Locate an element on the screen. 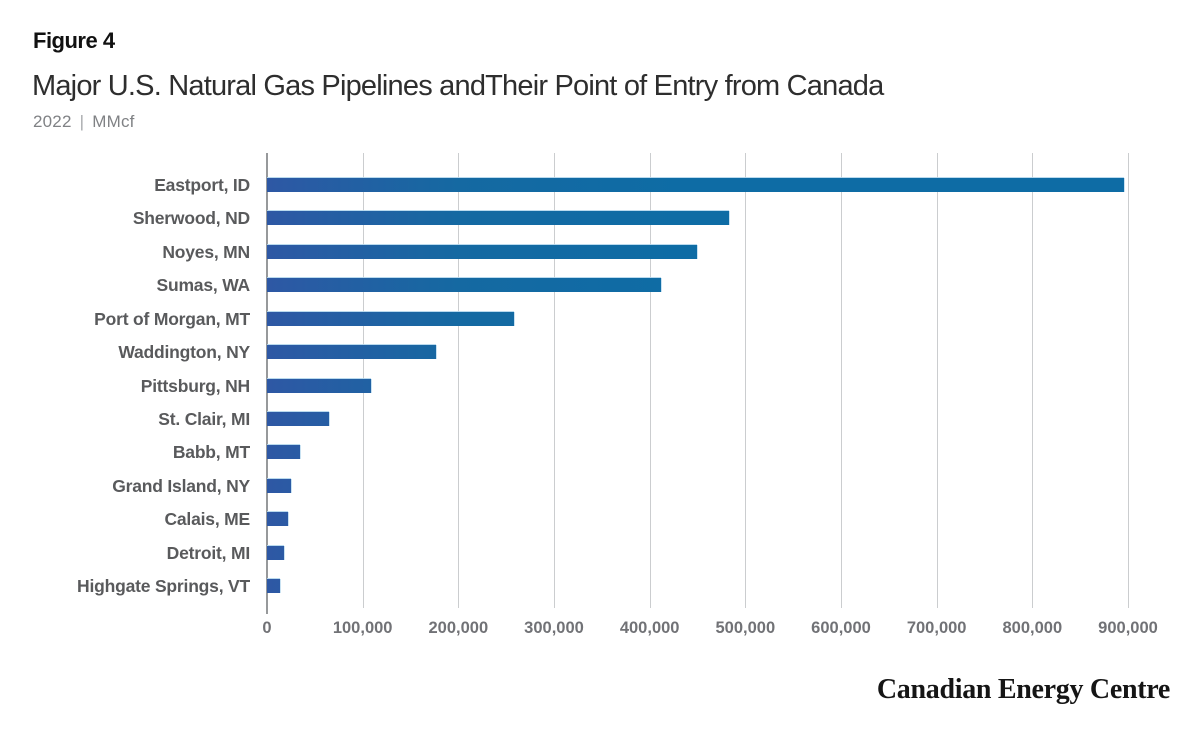 This screenshot has width=1200, height=738. chart-subtitle: 2022 | MMcf is located at coordinates (84, 122).